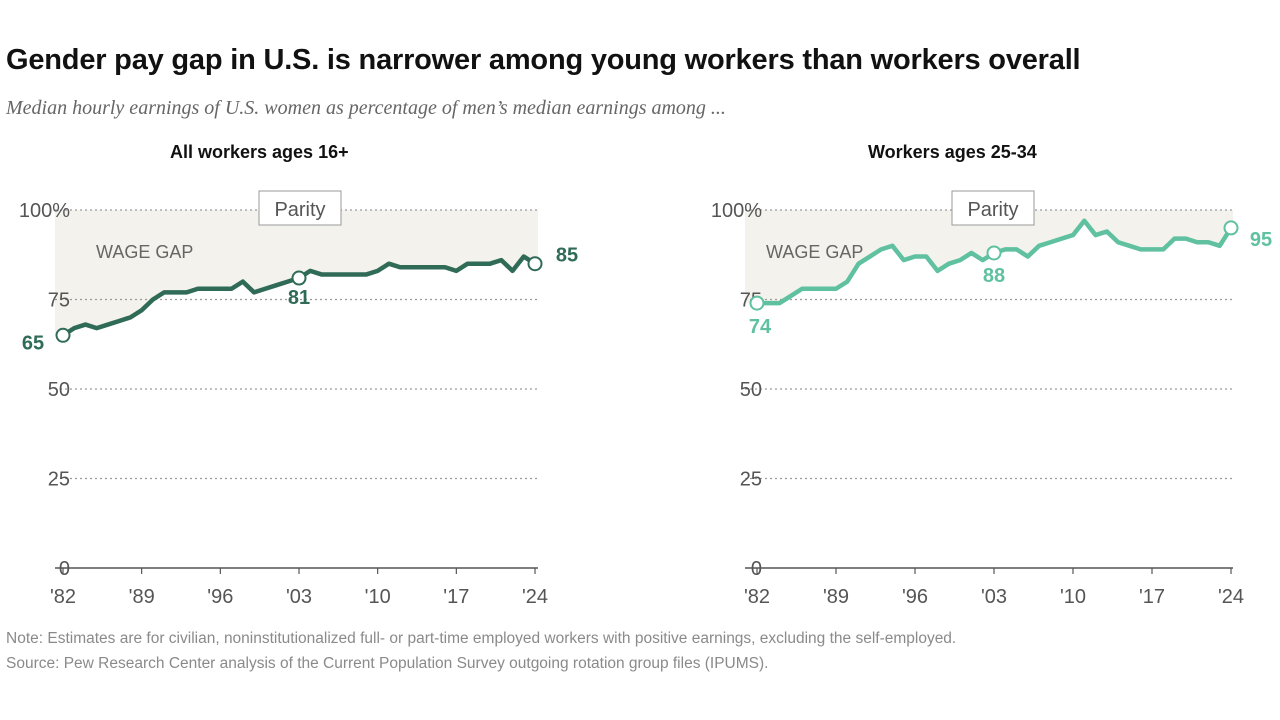  What do you see at coordinates (64, 569) in the screenshot?
I see `y-tick-label: 0` at bounding box center [64, 569].